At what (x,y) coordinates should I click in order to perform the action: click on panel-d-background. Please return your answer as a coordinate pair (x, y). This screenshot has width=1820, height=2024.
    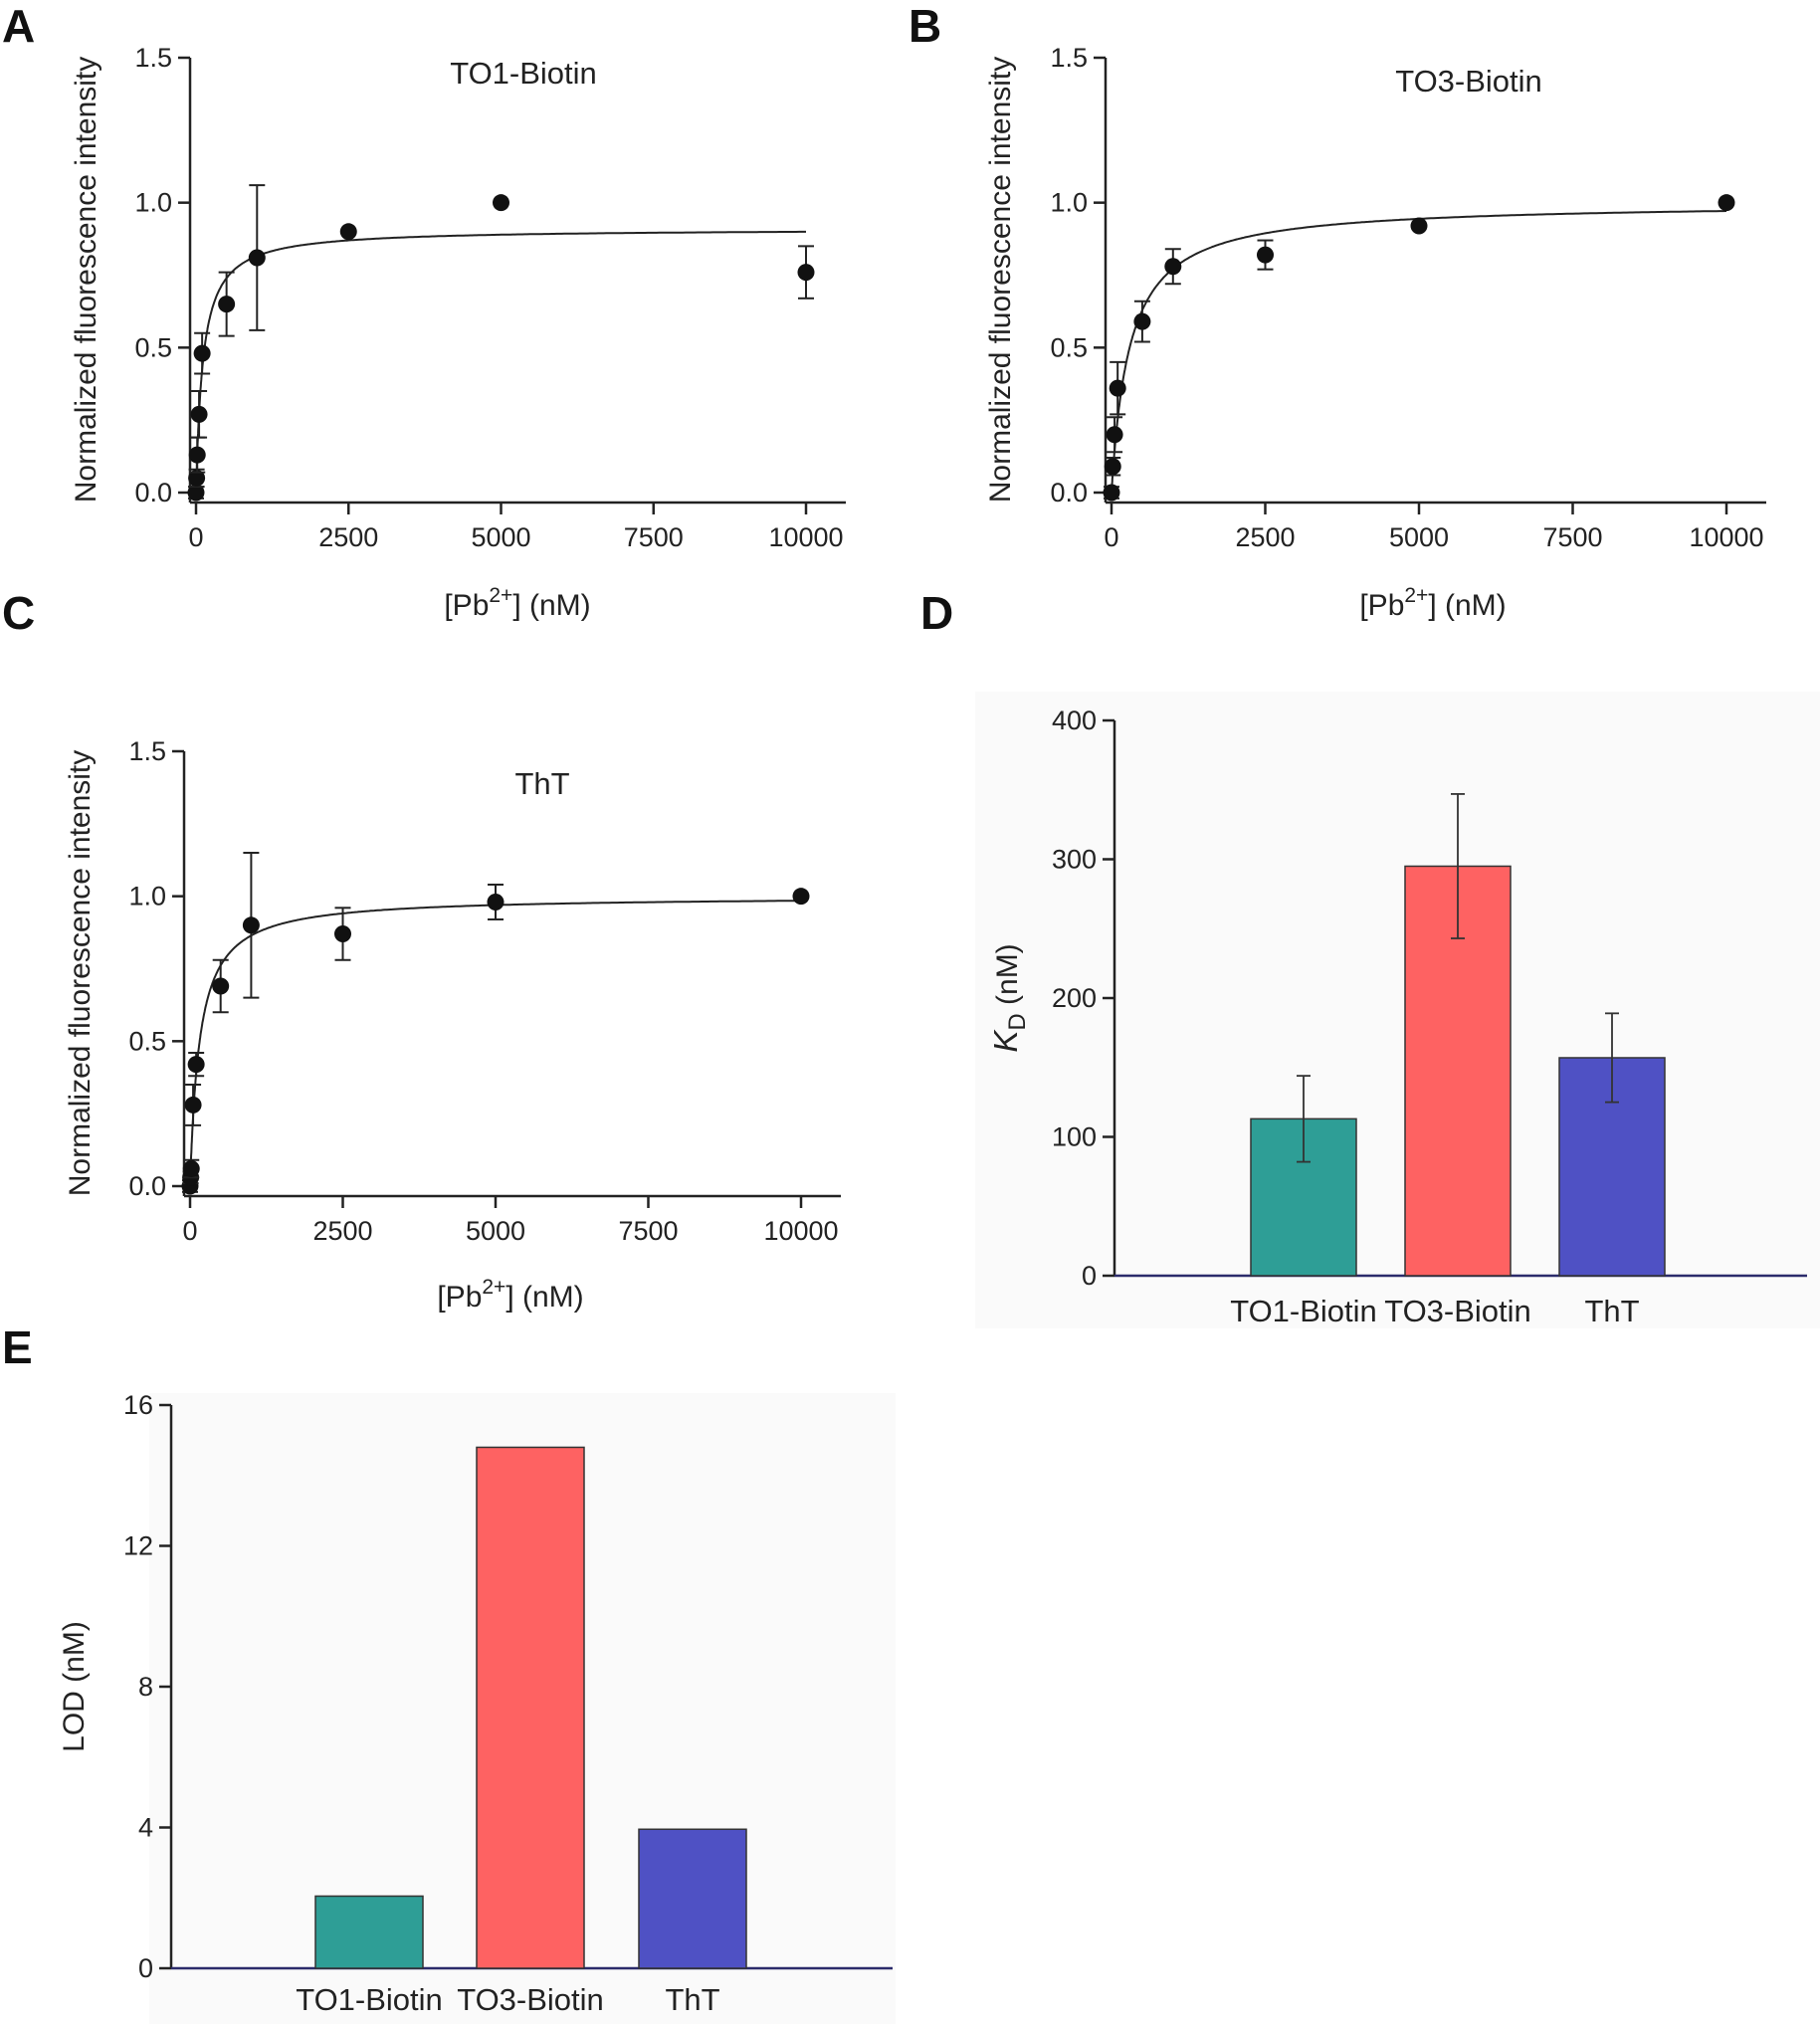
    Looking at the image, I should click on (1397, 1010).